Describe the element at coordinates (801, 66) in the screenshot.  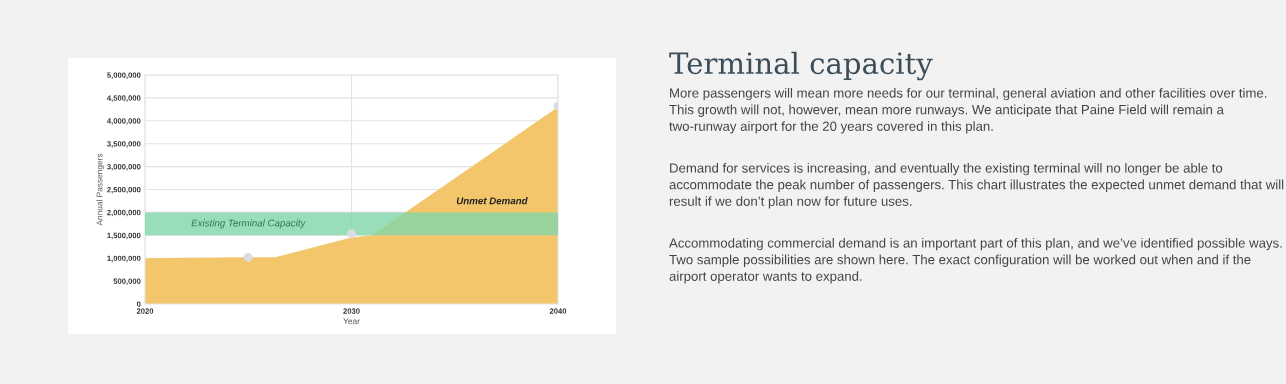
I see `text: Terminal capacity` at that location.